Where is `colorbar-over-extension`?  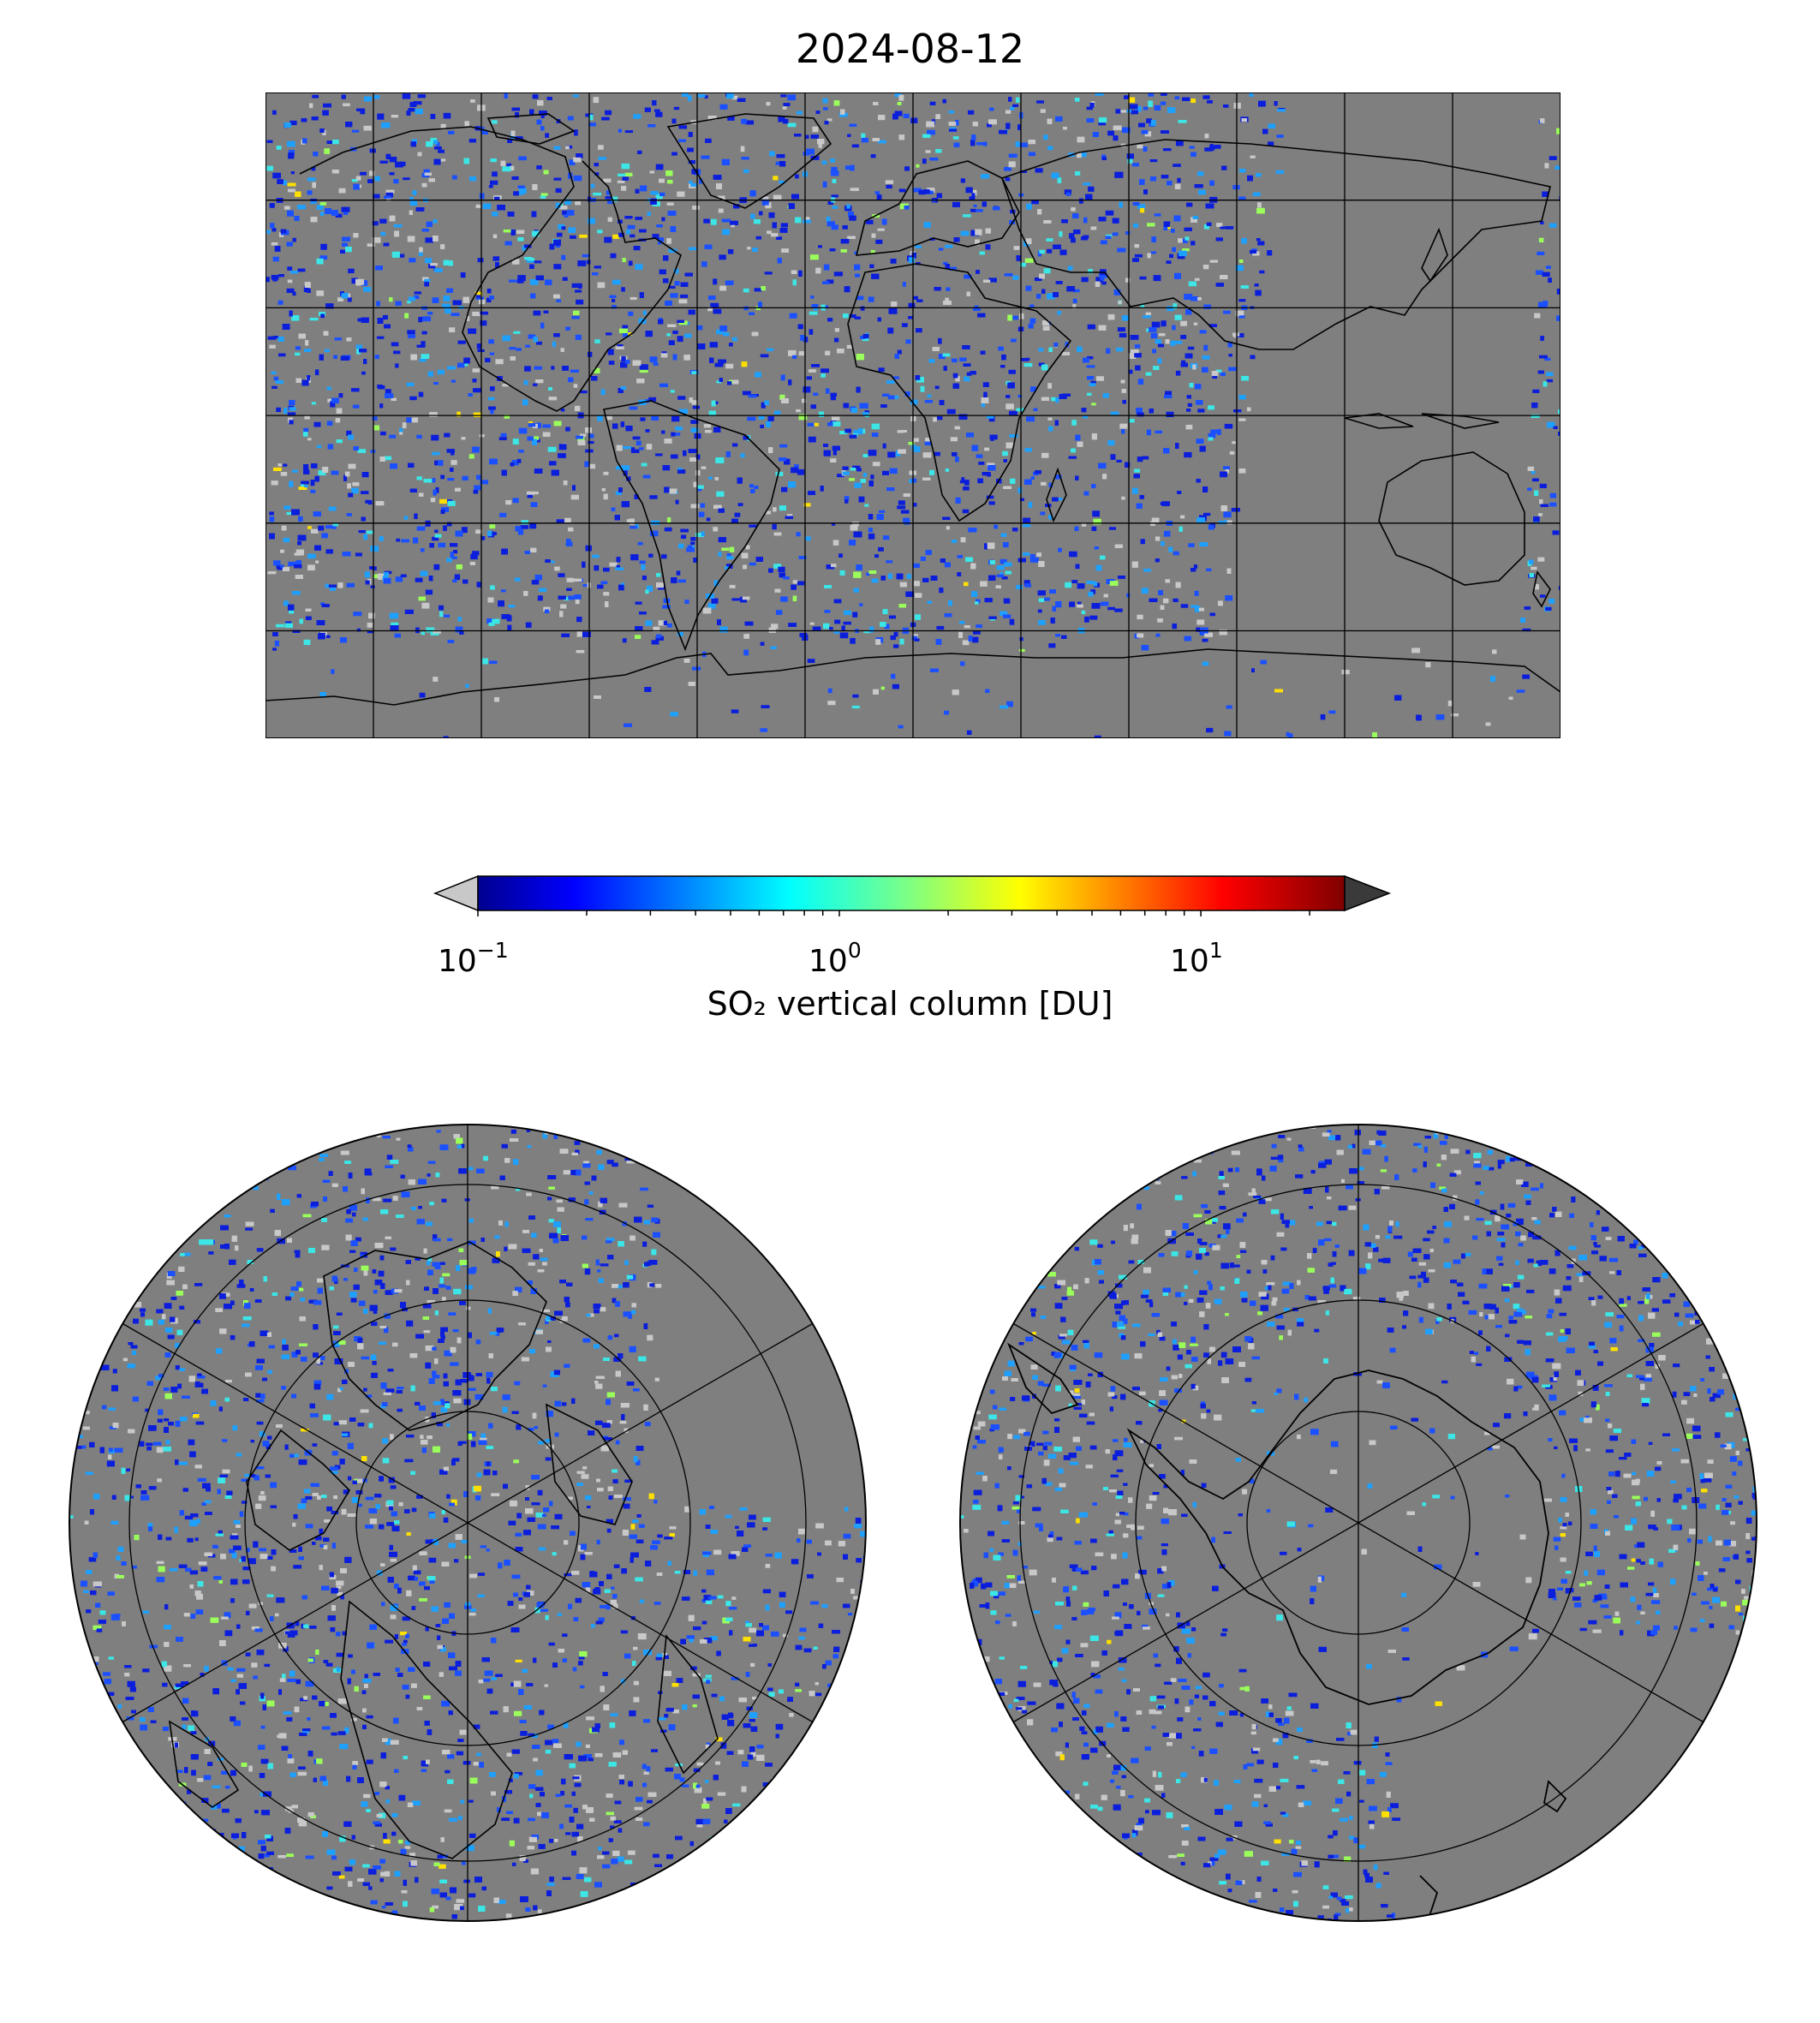 colorbar-over-extension is located at coordinates (1368, 893).